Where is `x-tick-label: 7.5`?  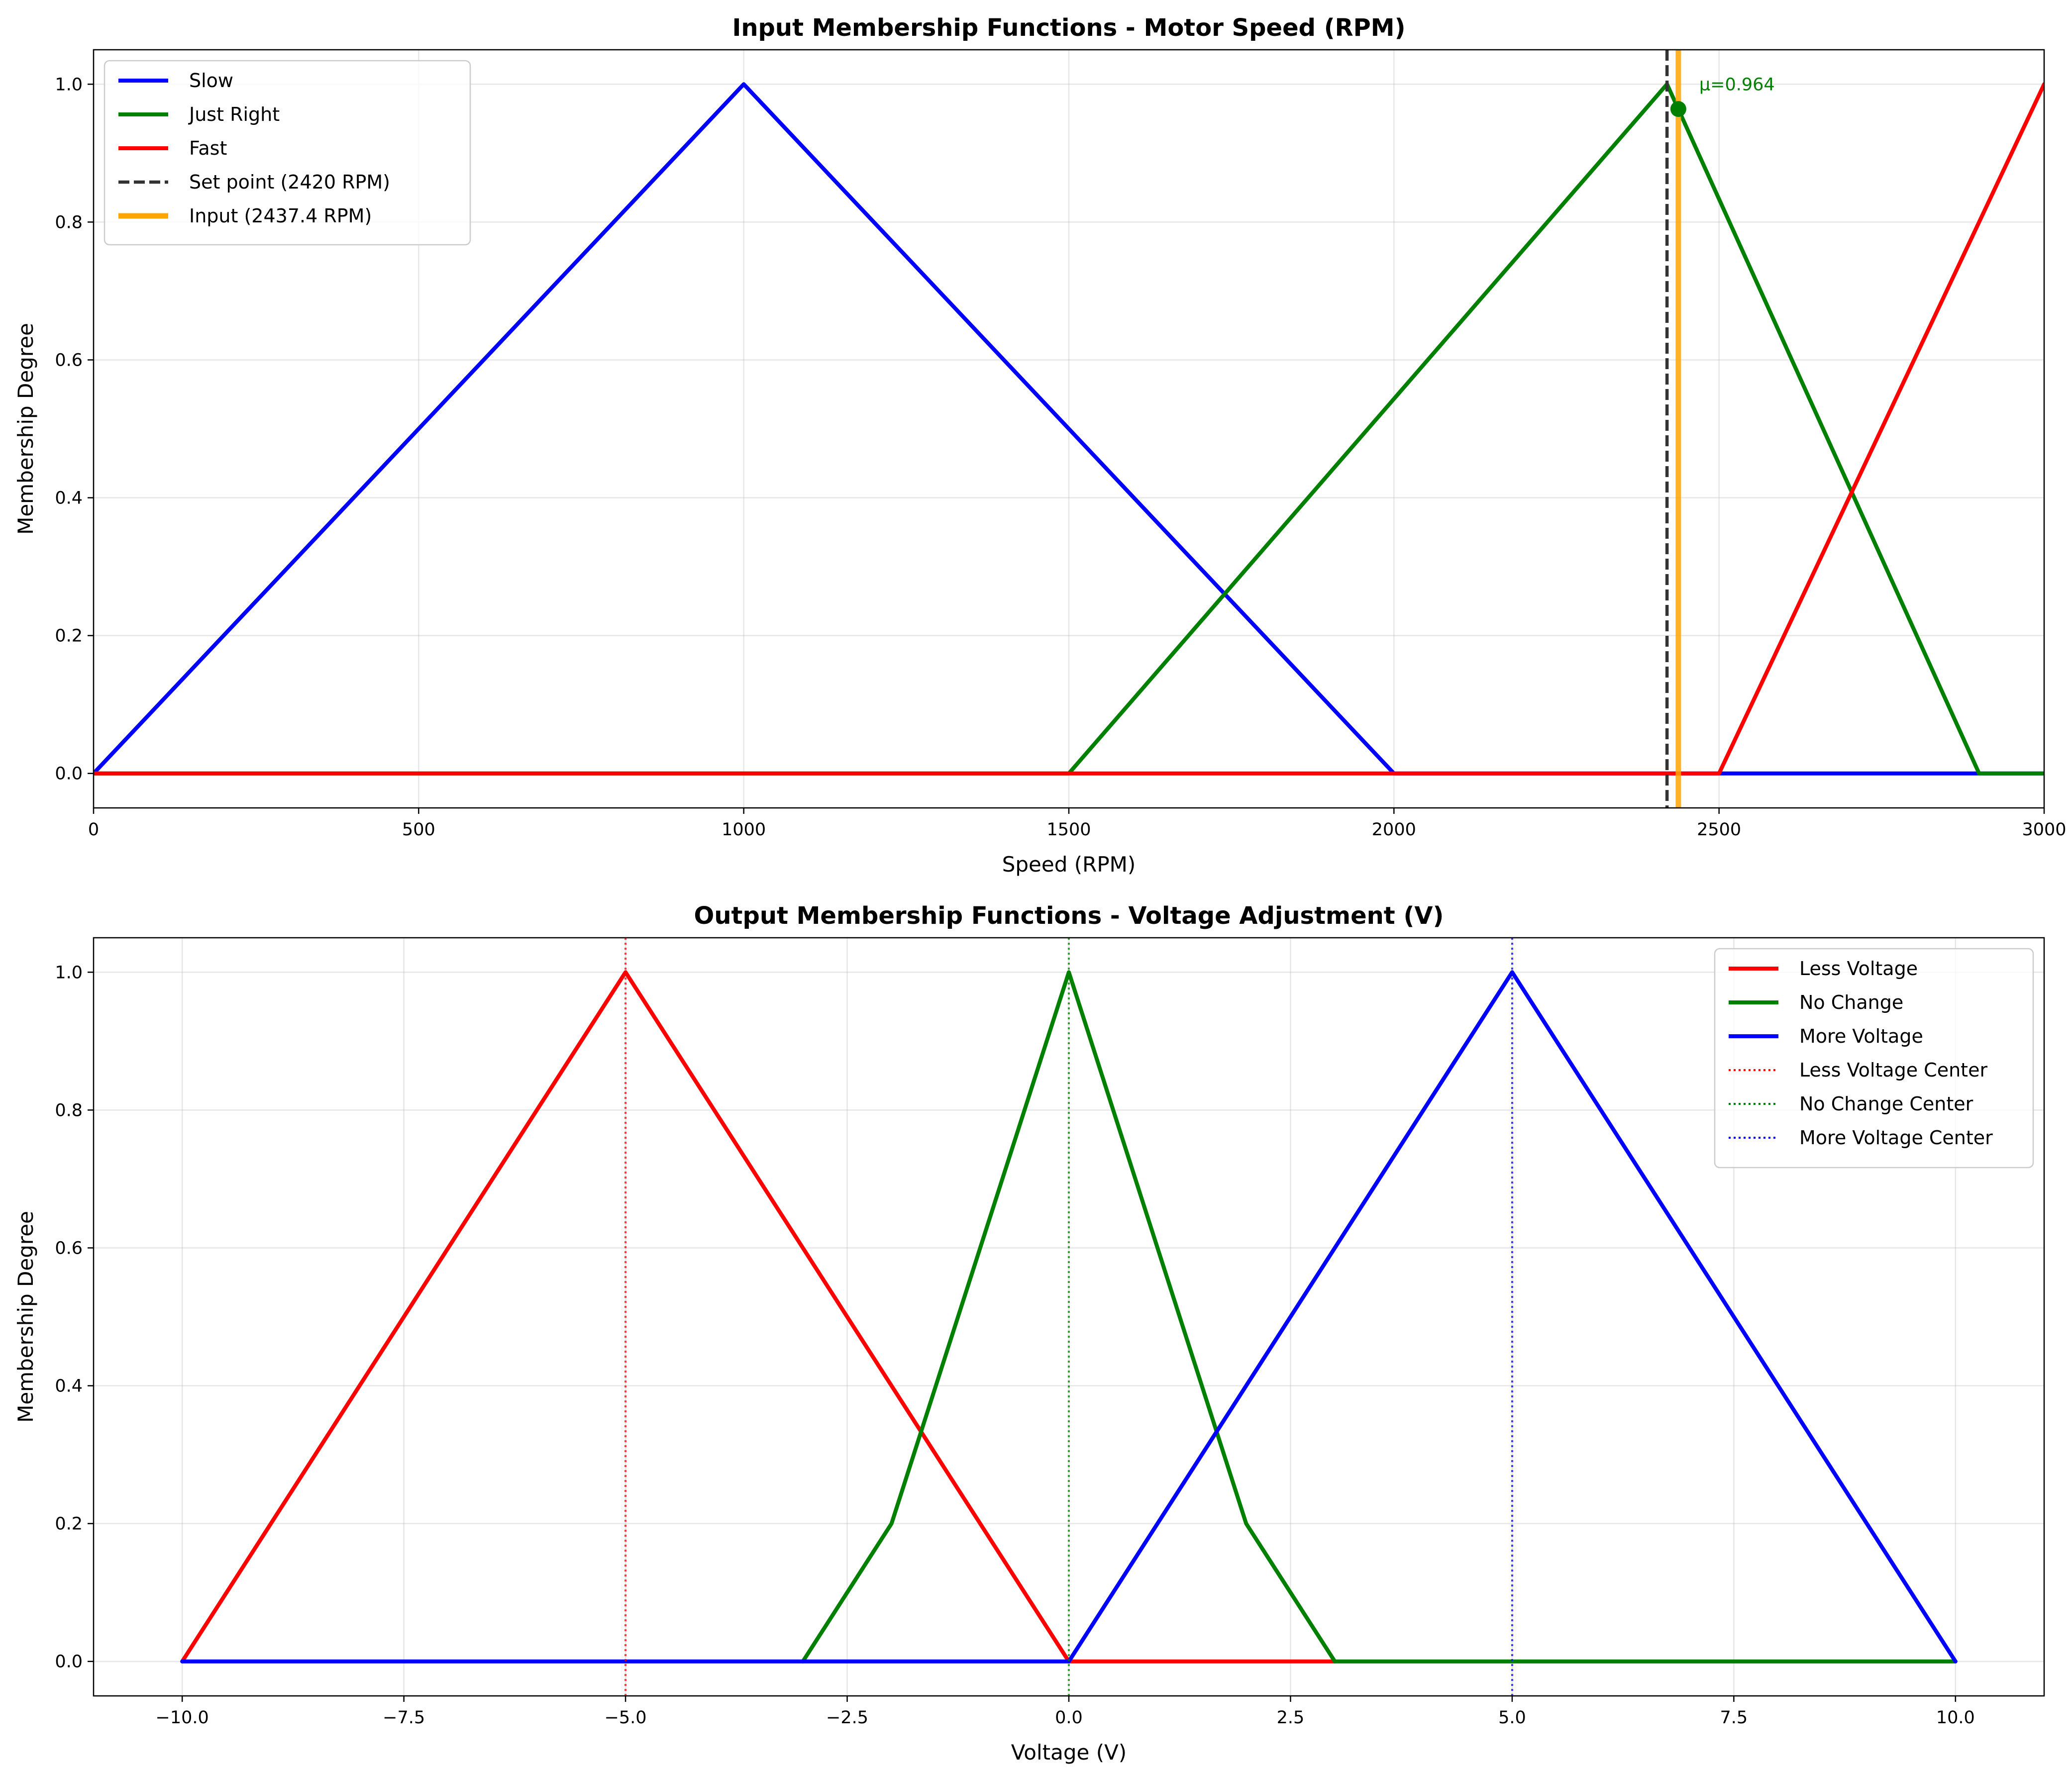 x-tick-label: 7.5 is located at coordinates (1734, 1718).